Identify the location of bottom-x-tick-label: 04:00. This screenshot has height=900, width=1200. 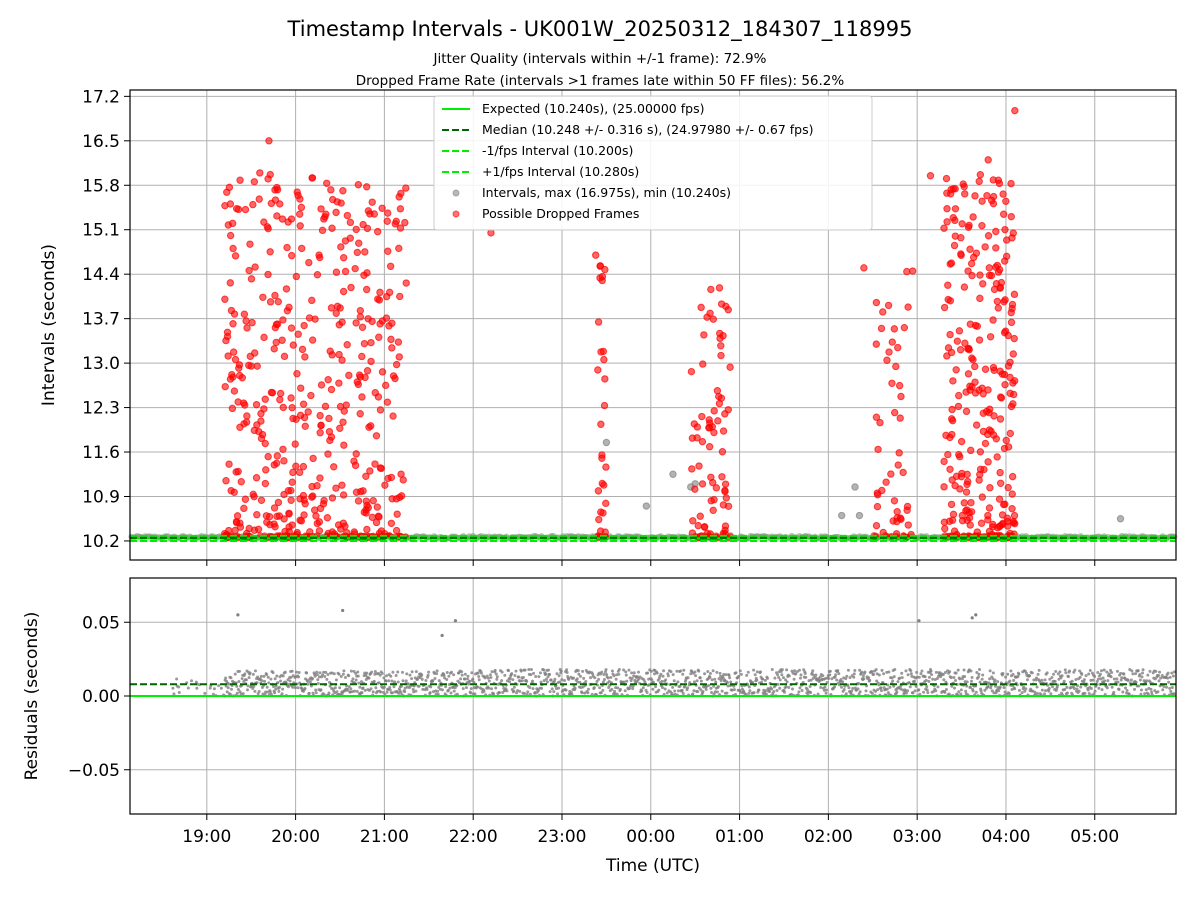
(1005, 837).